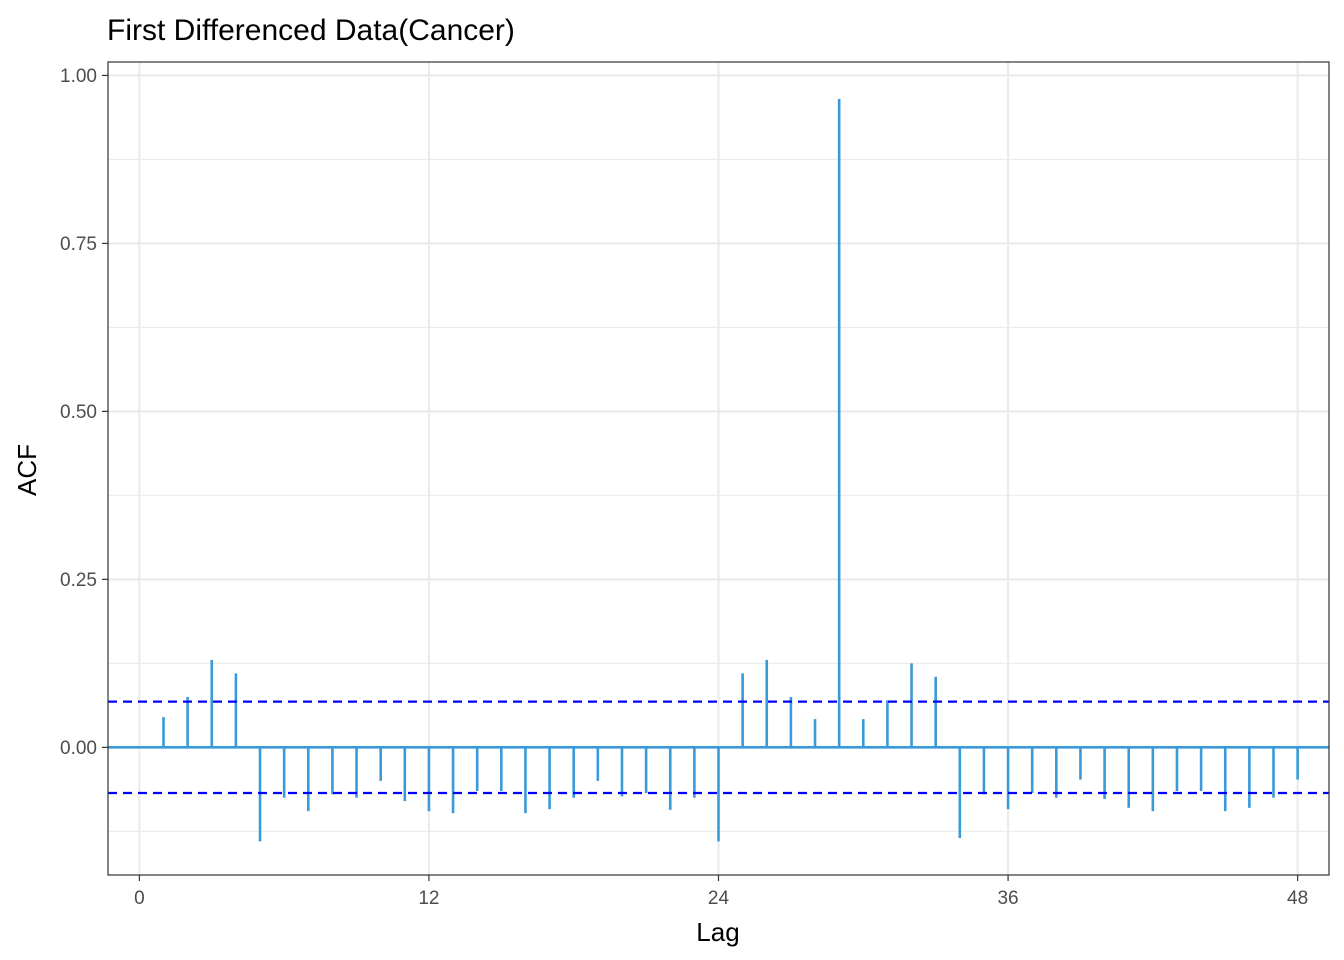 The height and width of the screenshot is (960, 1344). What do you see at coordinates (717, 932) in the screenshot?
I see `x-axis-title: Lag` at bounding box center [717, 932].